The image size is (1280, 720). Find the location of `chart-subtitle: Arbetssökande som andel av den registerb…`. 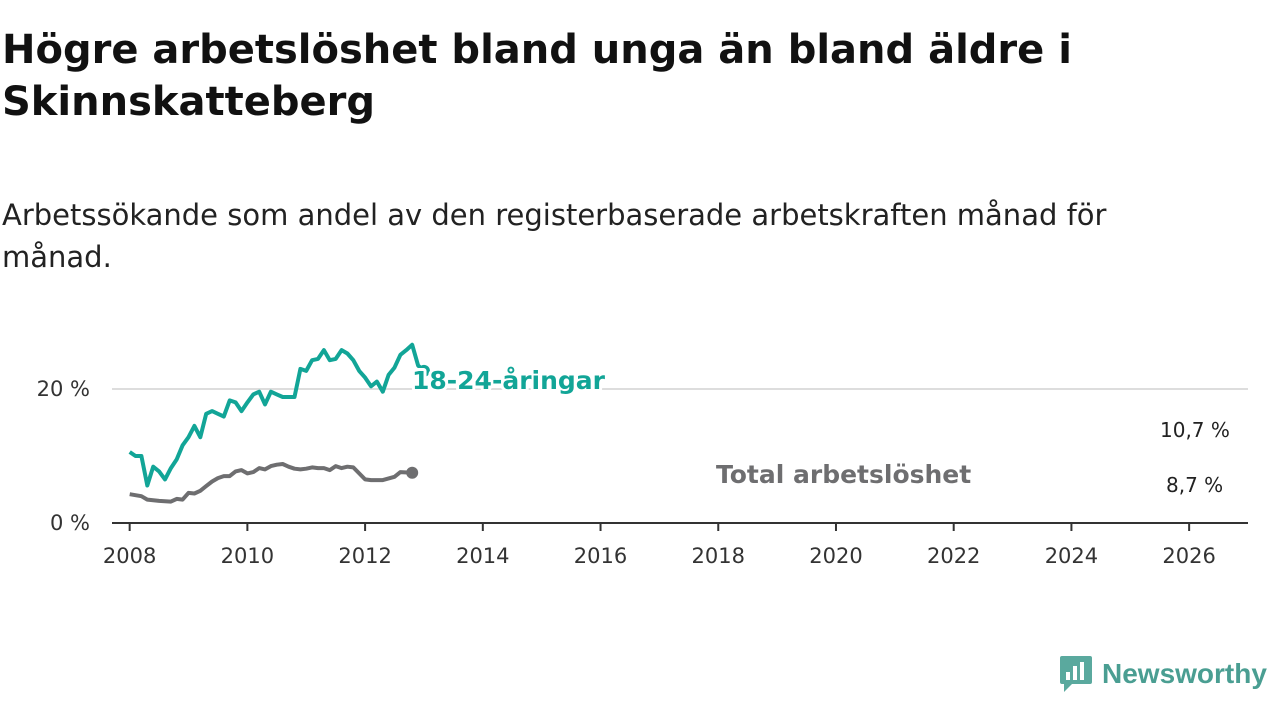

chart-subtitle: Arbetssökande som andel av den registerb… is located at coordinates (554, 236).